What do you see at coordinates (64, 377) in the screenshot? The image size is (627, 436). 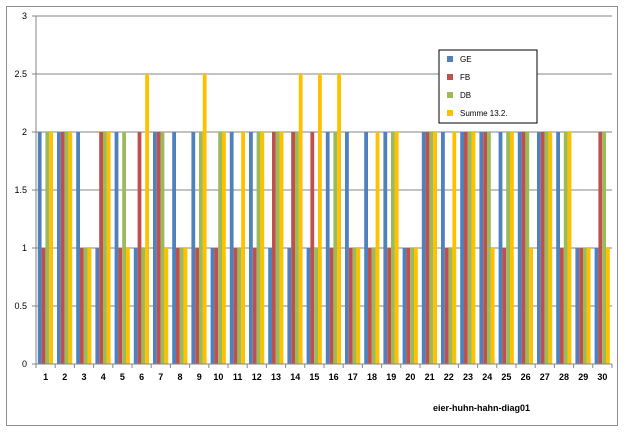 I see `x-tick-label-2: 2` at bounding box center [64, 377].